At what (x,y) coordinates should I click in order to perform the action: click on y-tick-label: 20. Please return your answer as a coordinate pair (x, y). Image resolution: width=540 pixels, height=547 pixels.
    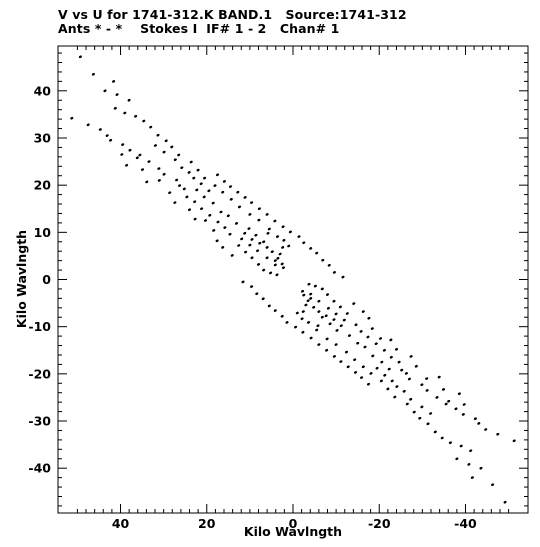
    Looking at the image, I should click on (43, 185).